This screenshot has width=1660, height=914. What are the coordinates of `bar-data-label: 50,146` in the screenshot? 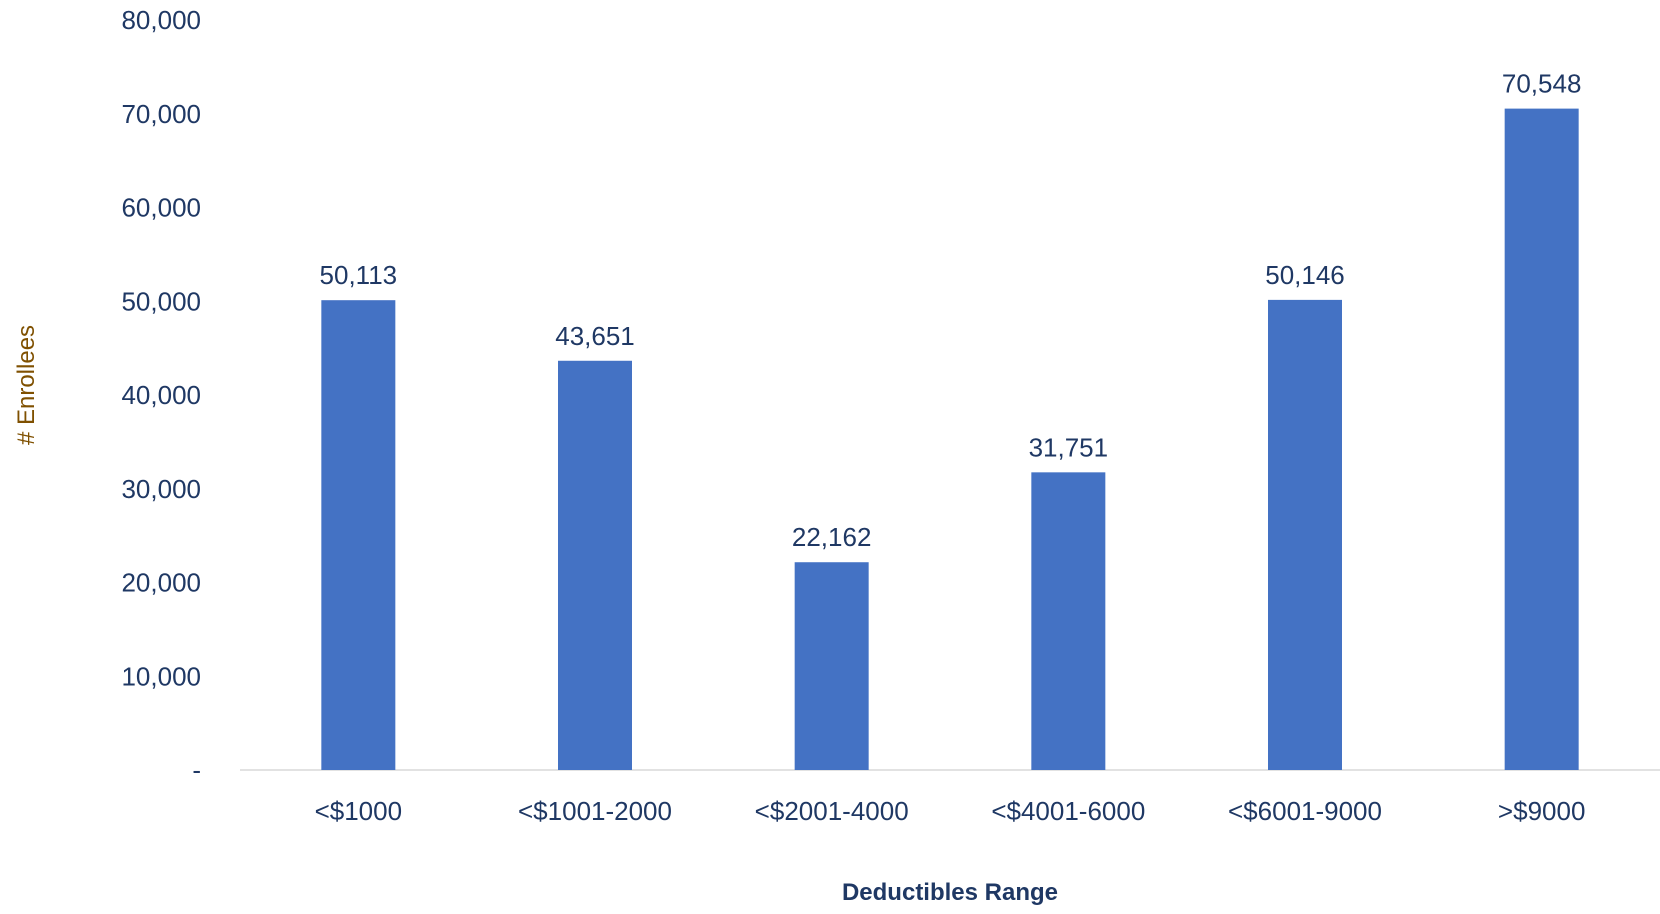 It's located at (1305, 275).